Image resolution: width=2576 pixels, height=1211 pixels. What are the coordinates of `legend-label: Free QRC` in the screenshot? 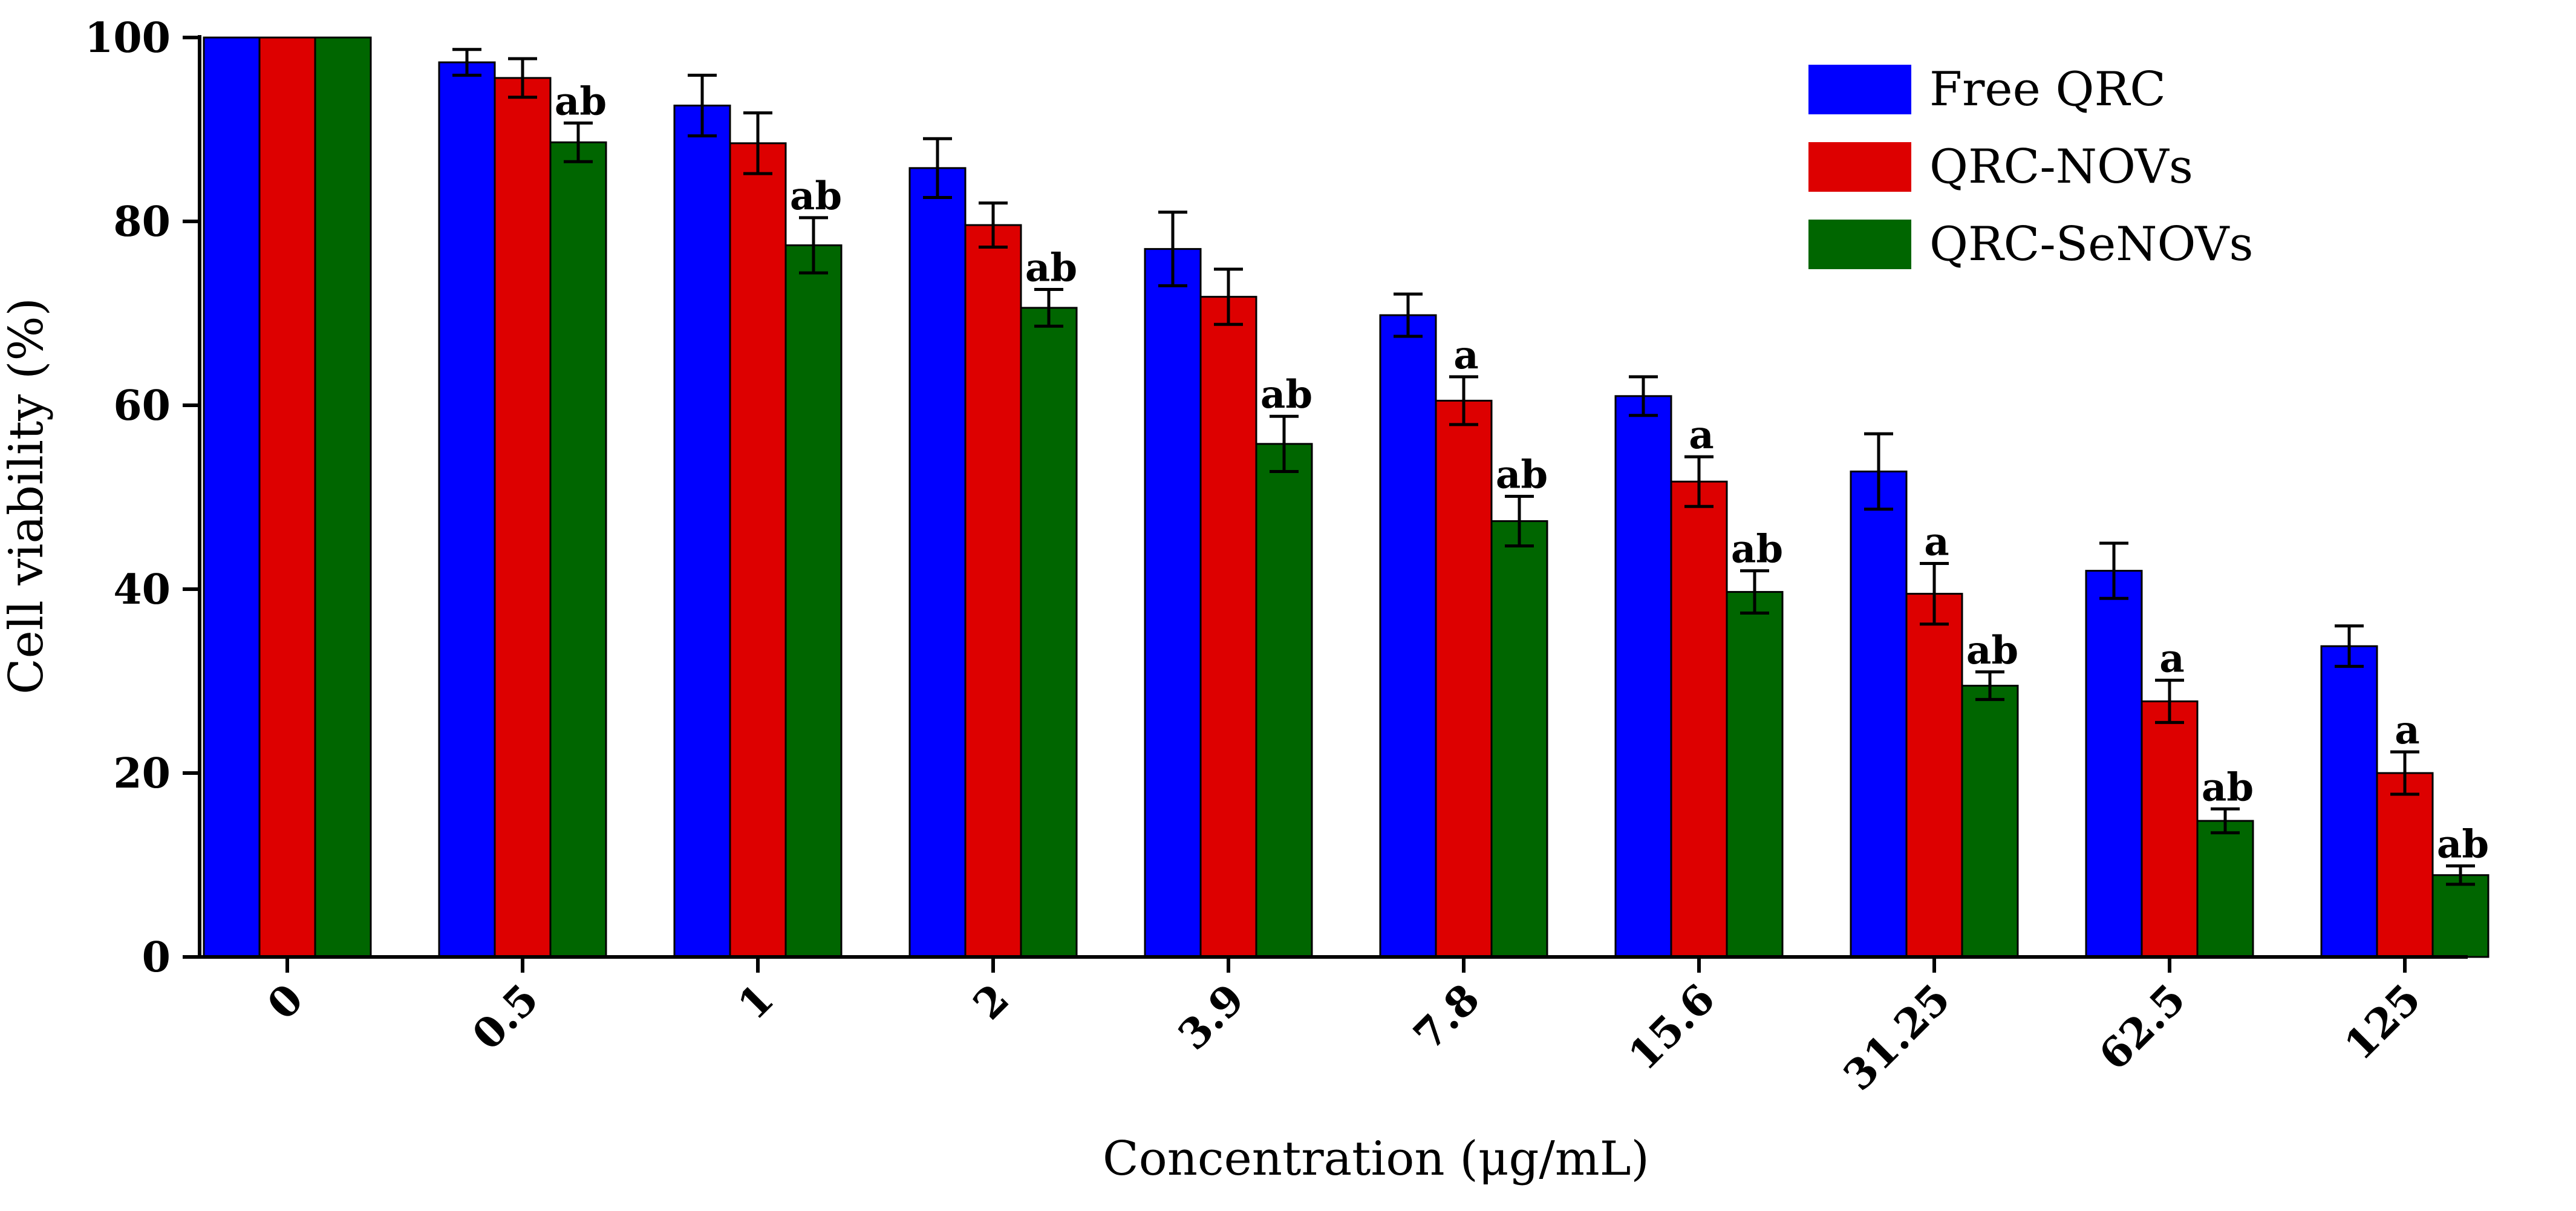 It's located at (2047, 89).